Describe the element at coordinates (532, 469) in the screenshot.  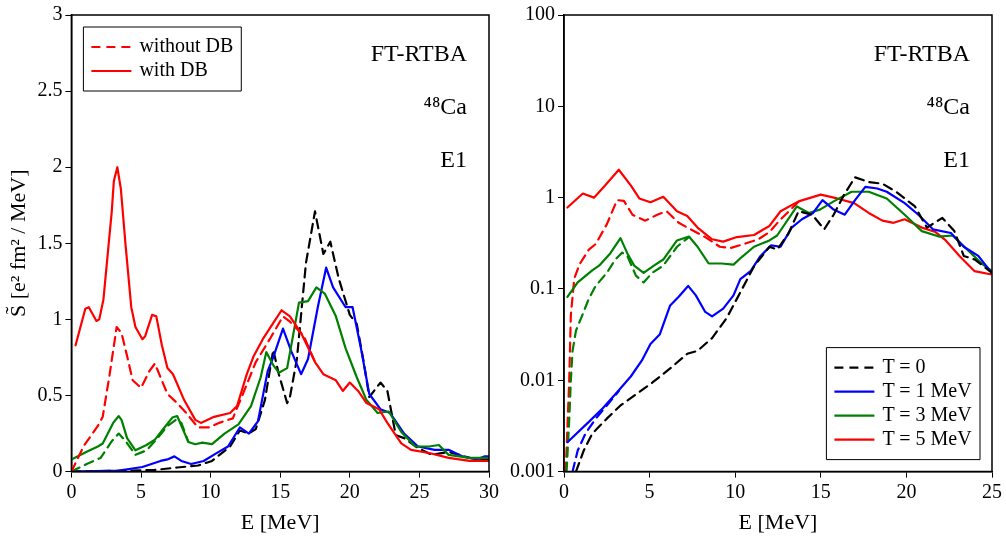
I see `y-tick-label: 0.001` at that location.